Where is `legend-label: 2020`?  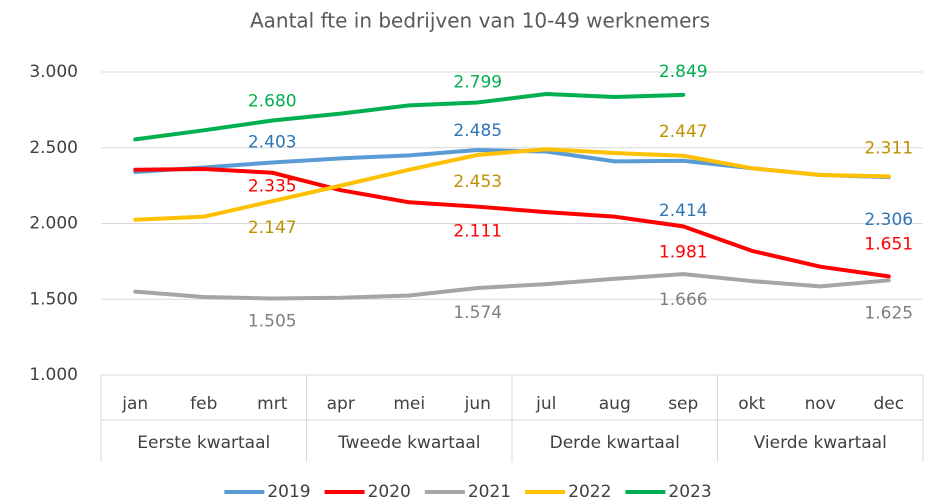
legend-label: 2020 is located at coordinates (389, 492).